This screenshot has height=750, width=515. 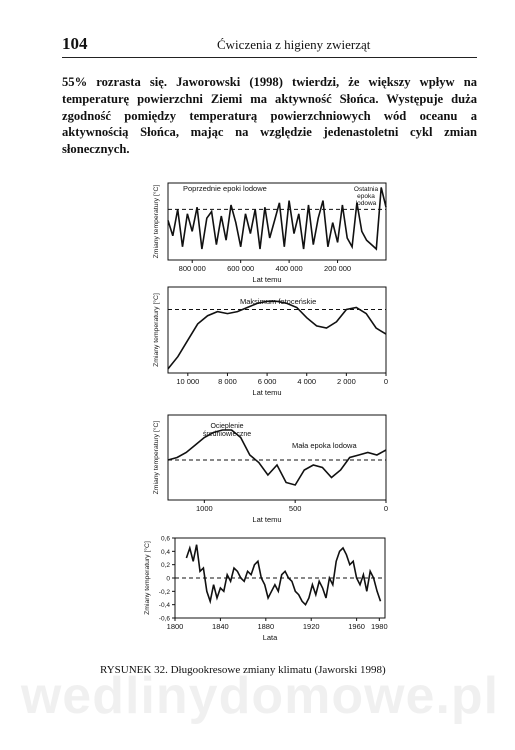 I want to click on x-tick-label: 1980, so click(x=379, y=626).